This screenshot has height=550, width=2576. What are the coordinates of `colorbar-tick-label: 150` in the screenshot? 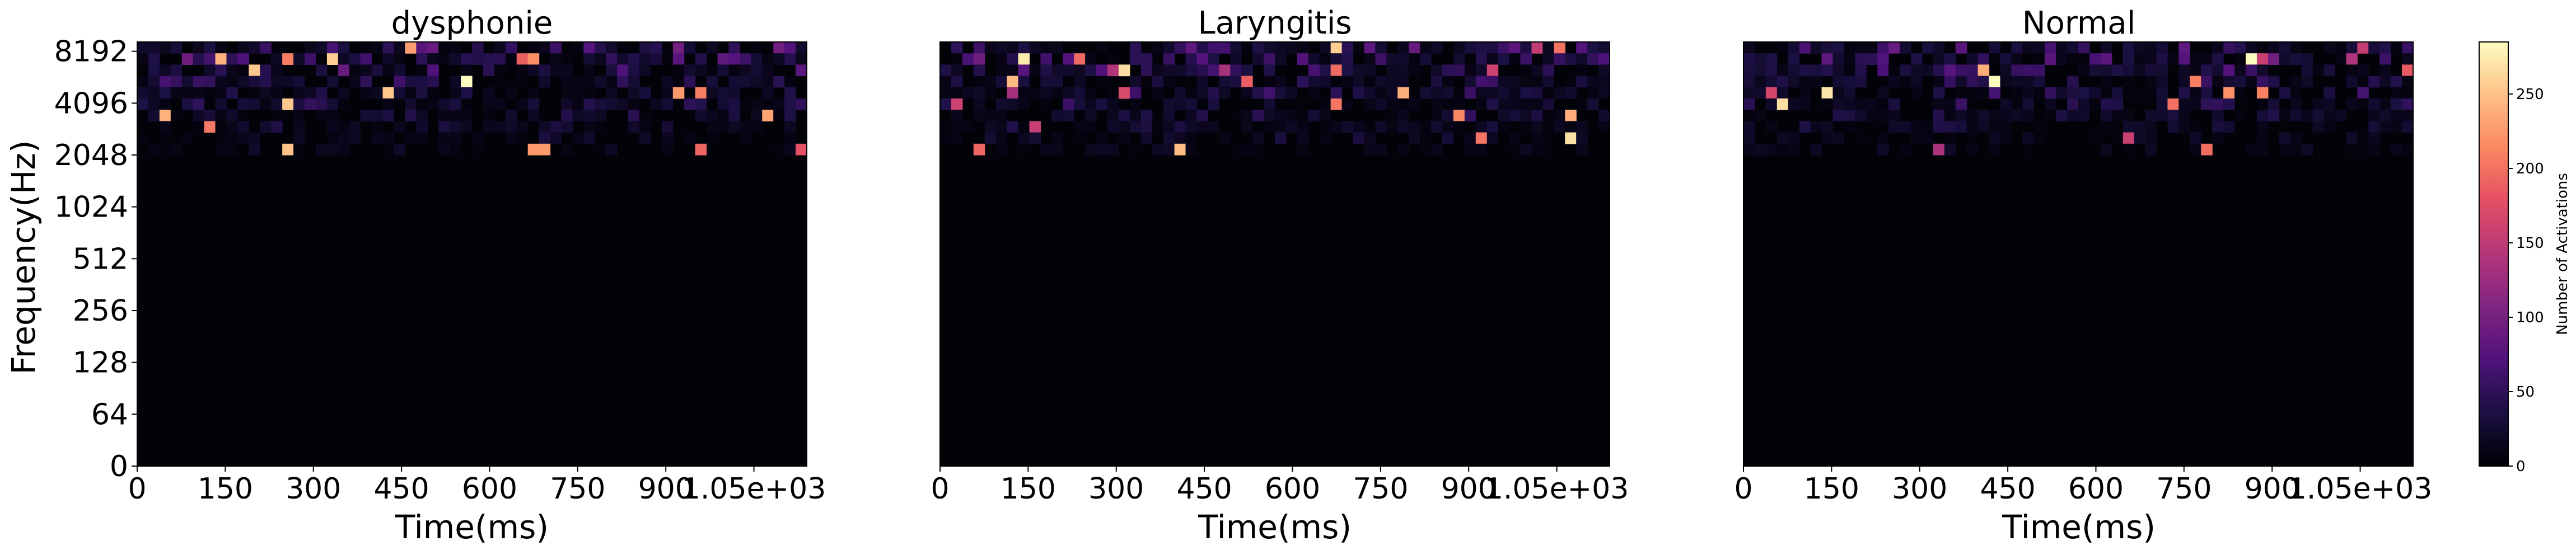 It's located at (2530, 244).